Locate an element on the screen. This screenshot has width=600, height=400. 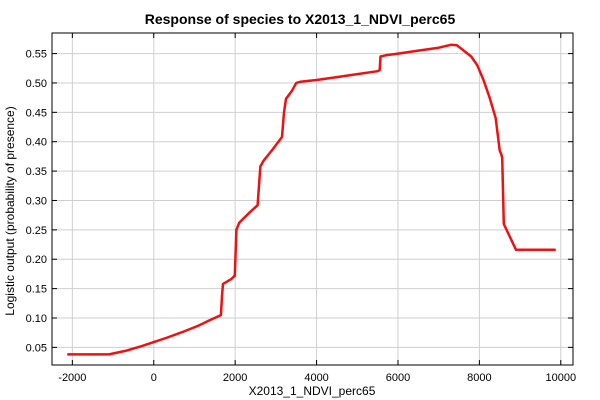
x-tick-label: 10000 is located at coordinates (560, 378).